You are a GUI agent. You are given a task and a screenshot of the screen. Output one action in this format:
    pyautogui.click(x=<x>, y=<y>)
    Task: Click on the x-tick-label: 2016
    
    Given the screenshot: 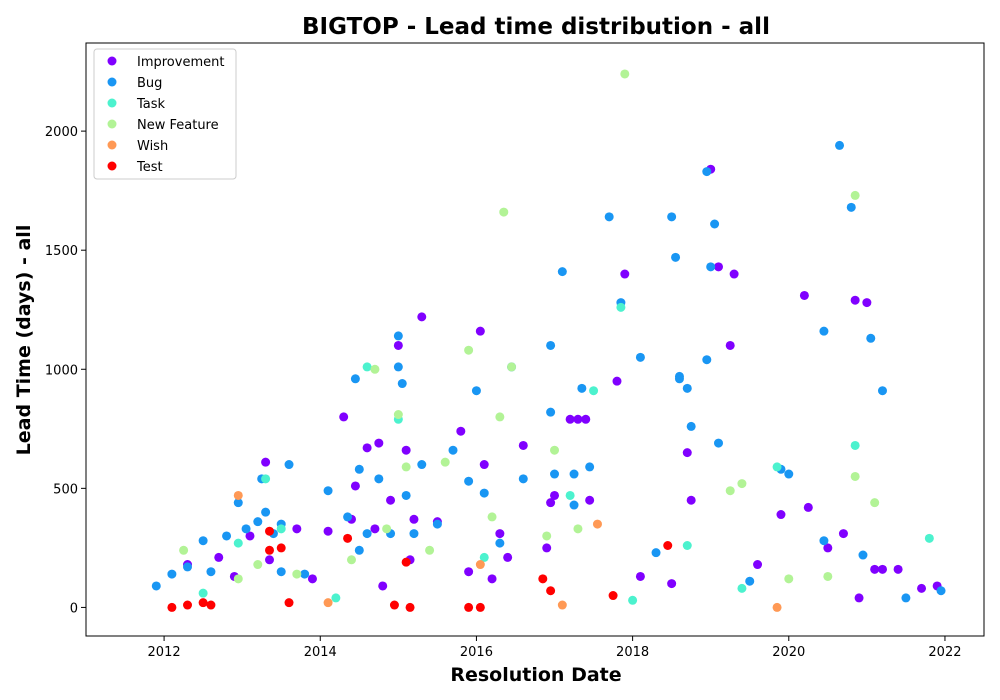 What is the action you would take?
    pyautogui.click(x=476, y=652)
    